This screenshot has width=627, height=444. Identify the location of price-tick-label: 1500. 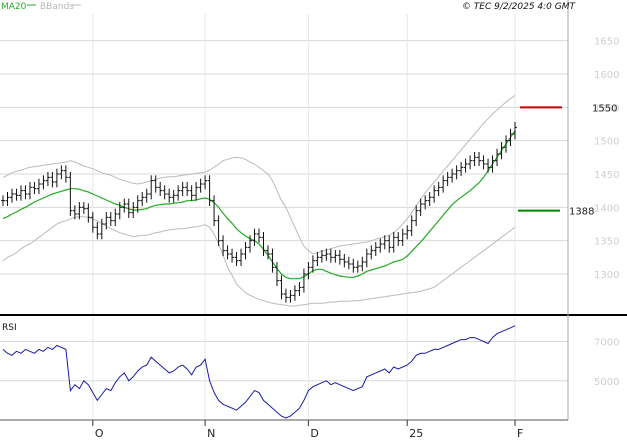
(606, 142).